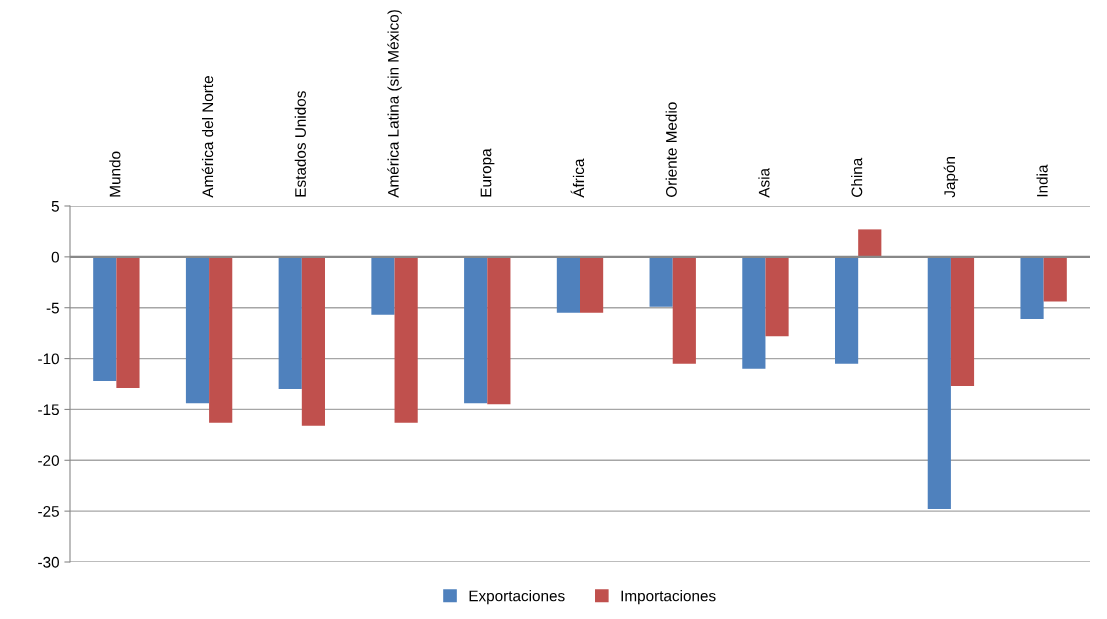 The height and width of the screenshot is (619, 1107). What do you see at coordinates (577, 178) in the screenshot?
I see `x-tick-label: África` at bounding box center [577, 178].